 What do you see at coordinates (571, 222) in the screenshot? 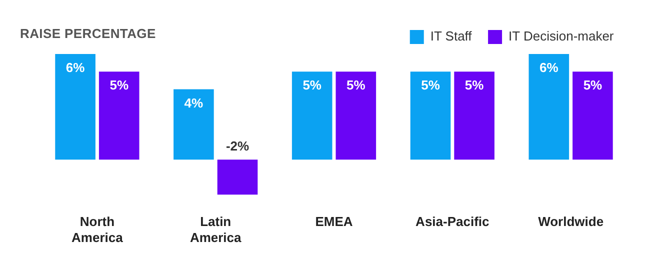
I see `x-tick-label: Worldwide` at bounding box center [571, 222].